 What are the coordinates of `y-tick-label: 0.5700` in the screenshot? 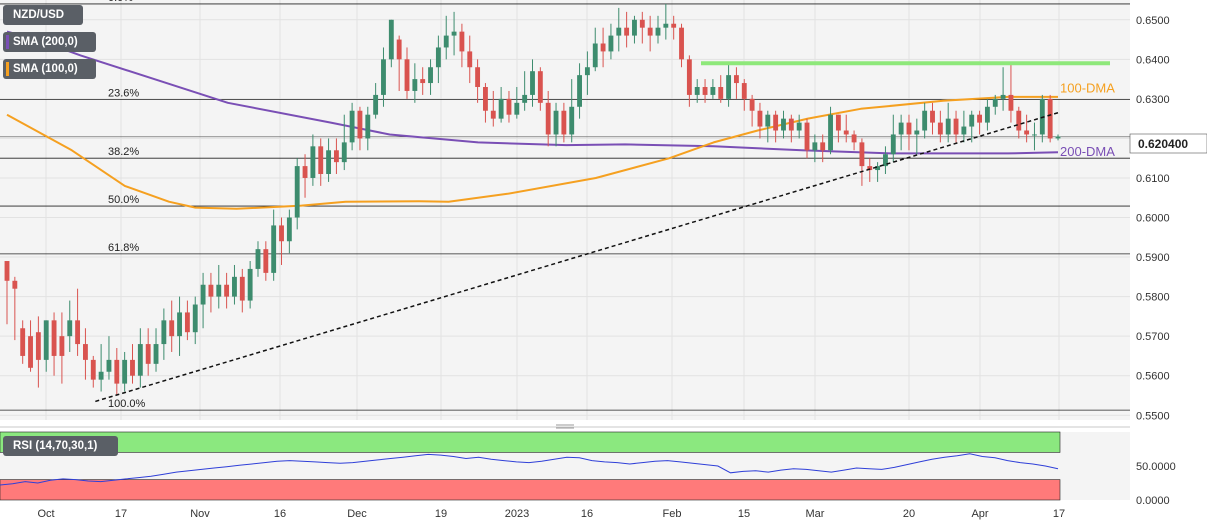 It's located at (1153, 337).